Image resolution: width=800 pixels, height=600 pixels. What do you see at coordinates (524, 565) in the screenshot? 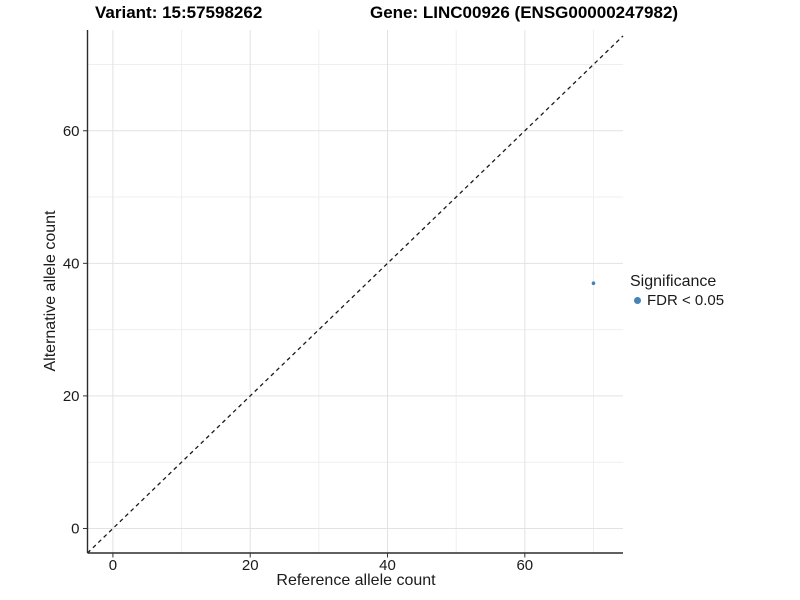
I see `x-tick-label: 60` at bounding box center [524, 565].